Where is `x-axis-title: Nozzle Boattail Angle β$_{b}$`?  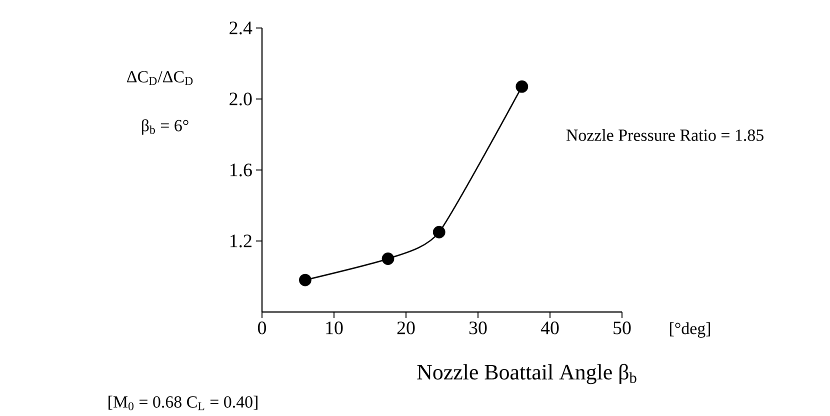
x-axis-title: Nozzle Boattail Angle β$_{b}$ is located at coordinates (526, 374).